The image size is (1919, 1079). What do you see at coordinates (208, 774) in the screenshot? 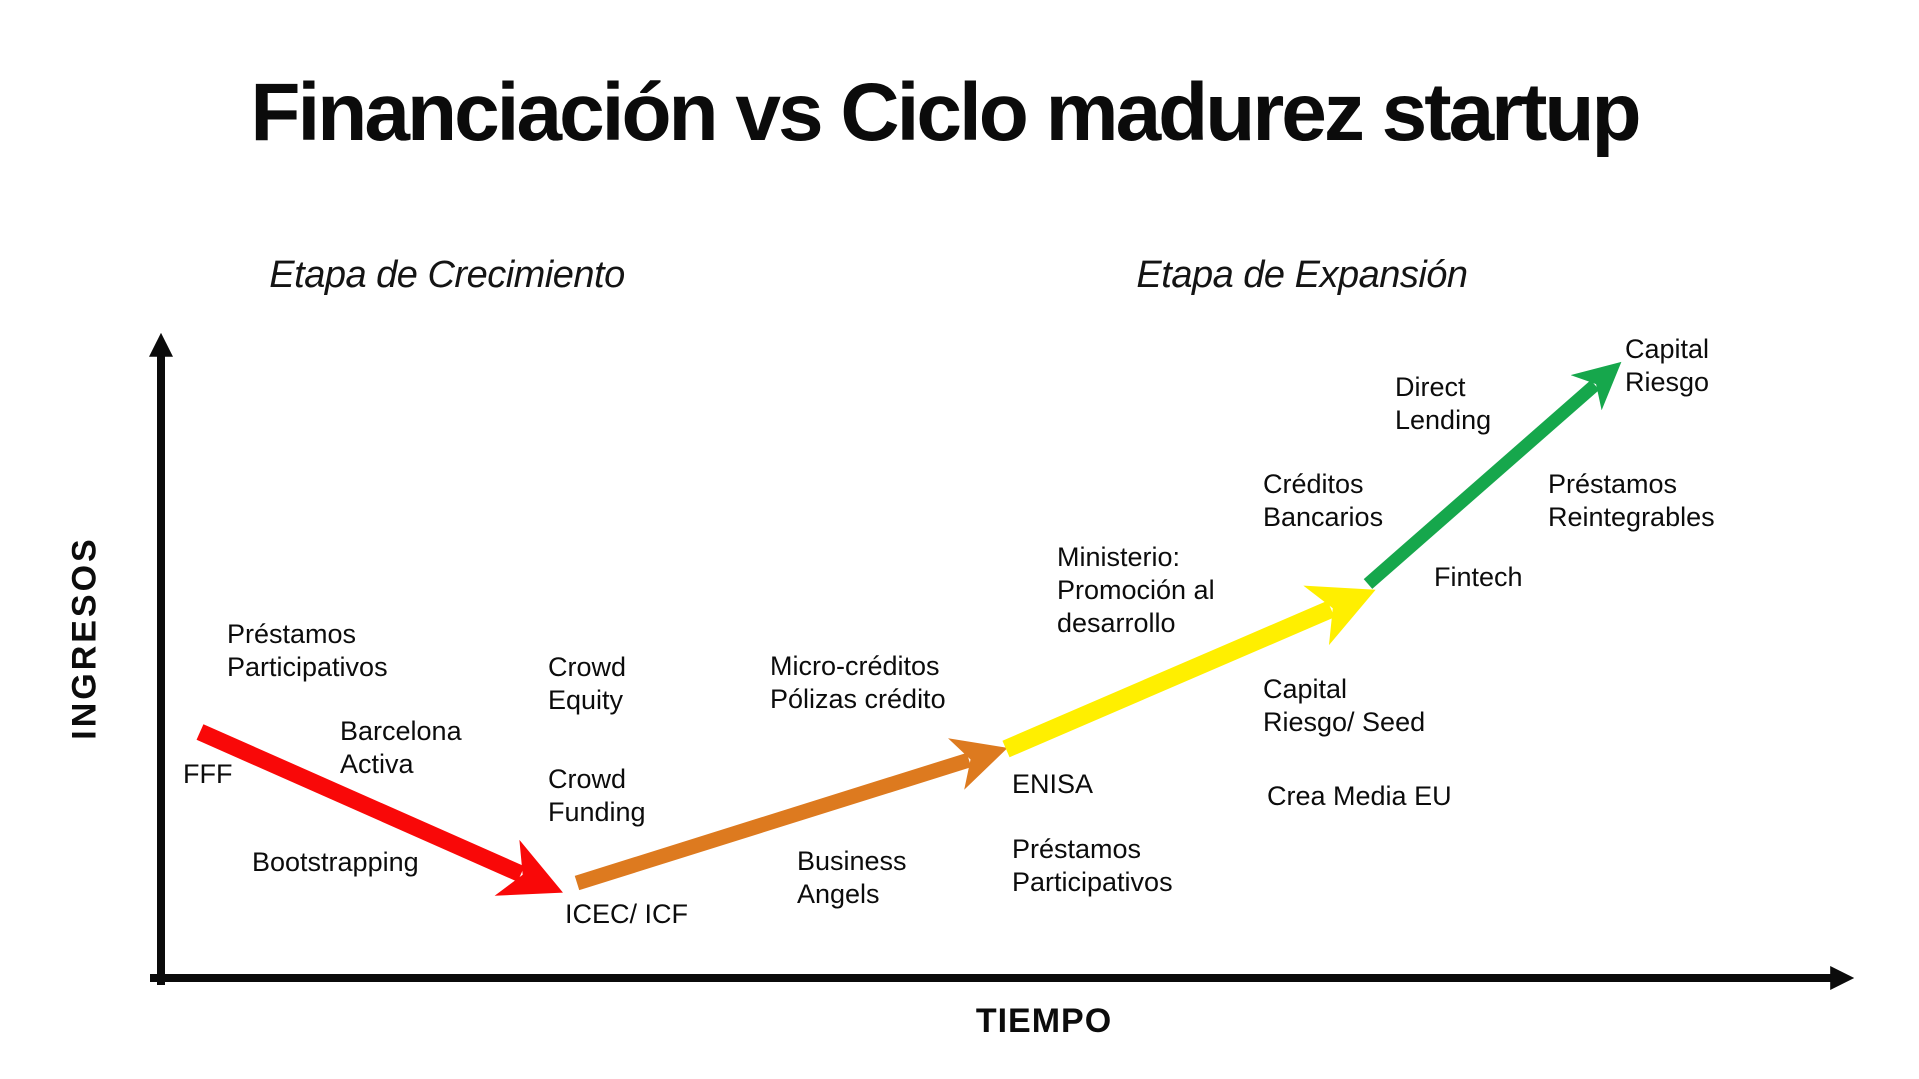
I see `label-fff: FFF` at bounding box center [208, 774].